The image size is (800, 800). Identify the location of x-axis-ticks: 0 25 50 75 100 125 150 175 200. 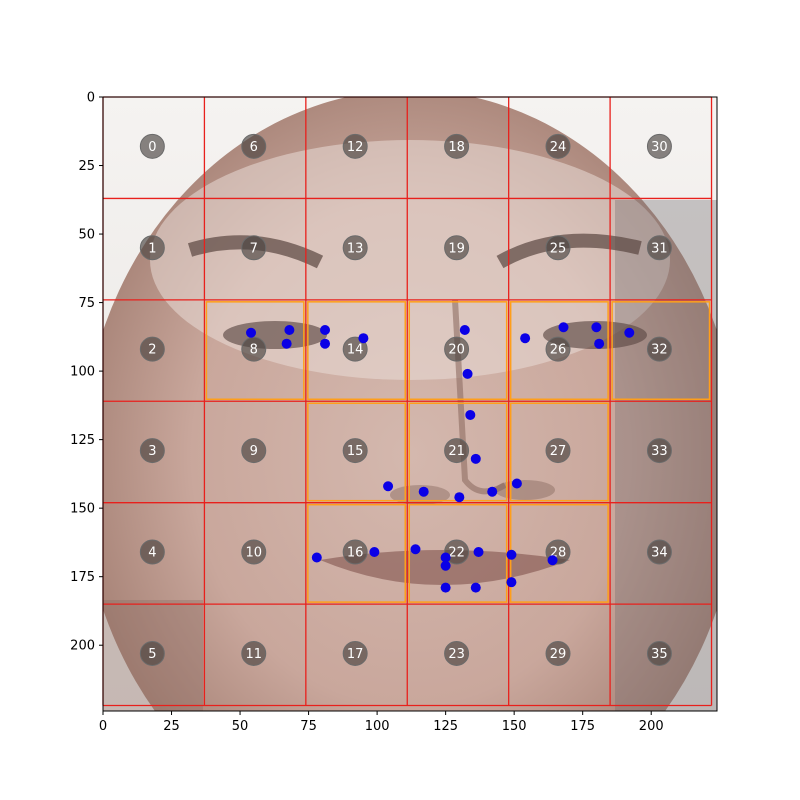
(381, 722).